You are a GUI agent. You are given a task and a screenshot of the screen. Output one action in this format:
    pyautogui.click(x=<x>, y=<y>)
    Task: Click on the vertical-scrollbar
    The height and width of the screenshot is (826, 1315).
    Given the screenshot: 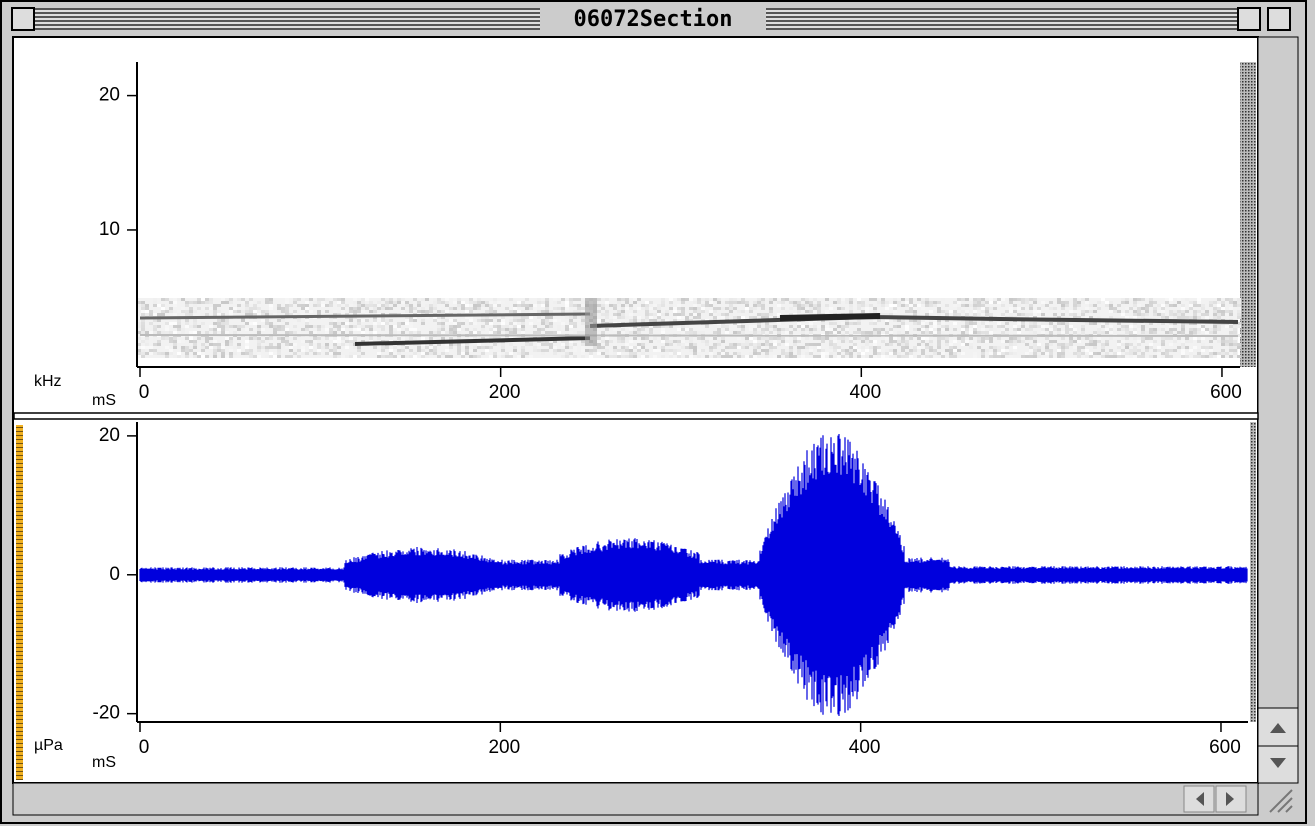 What is the action you would take?
    pyautogui.click(x=1278, y=410)
    